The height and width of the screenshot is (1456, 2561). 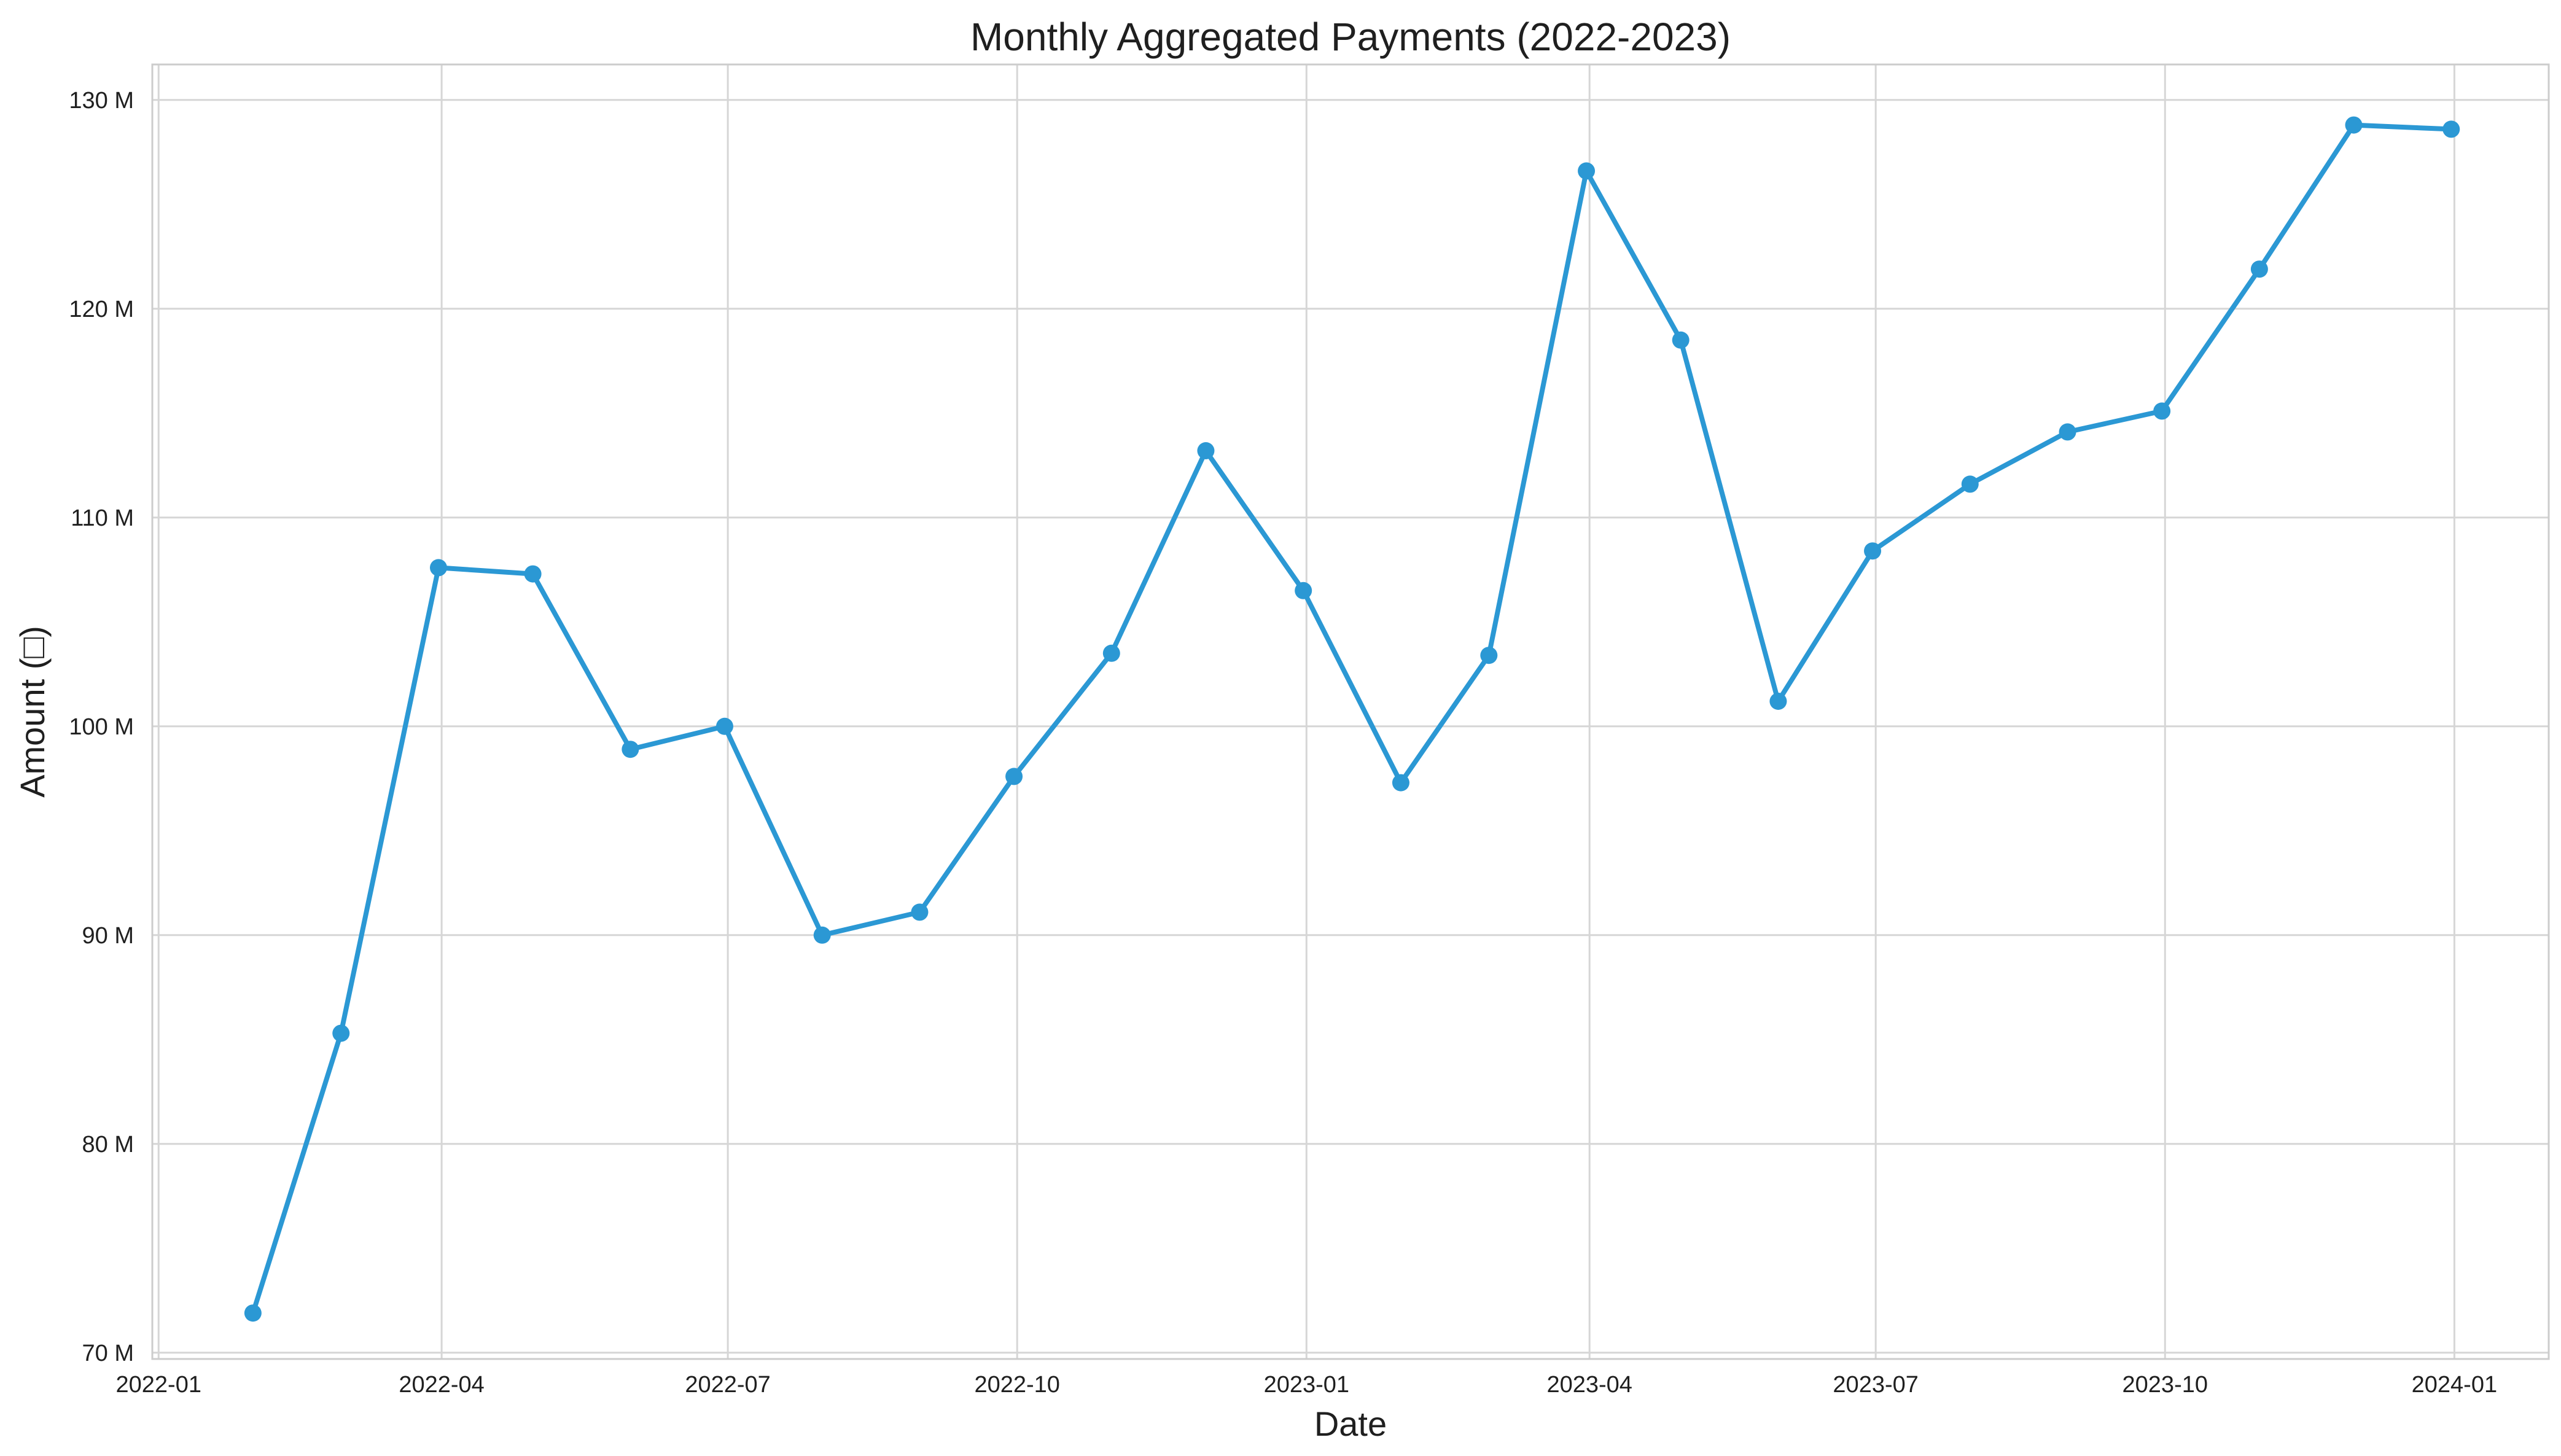 What do you see at coordinates (1875, 1385) in the screenshot?
I see `x-tick-label: 2023-07` at bounding box center [1875, 1385].